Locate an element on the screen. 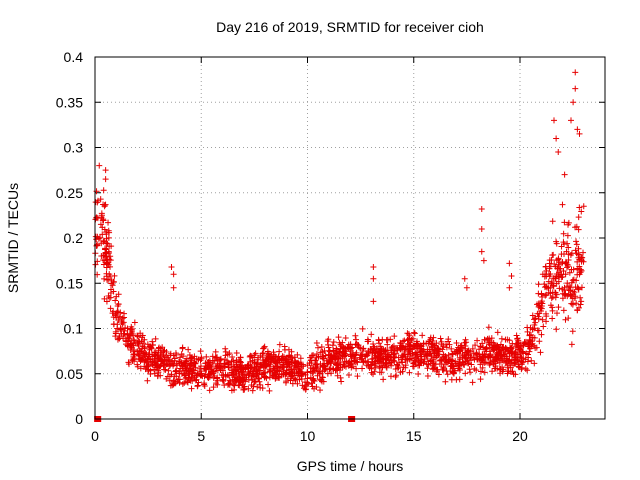 This screenshot has height=480, width=640. x-axis-label: GPS time / hours is located at coordinates (350, 466).